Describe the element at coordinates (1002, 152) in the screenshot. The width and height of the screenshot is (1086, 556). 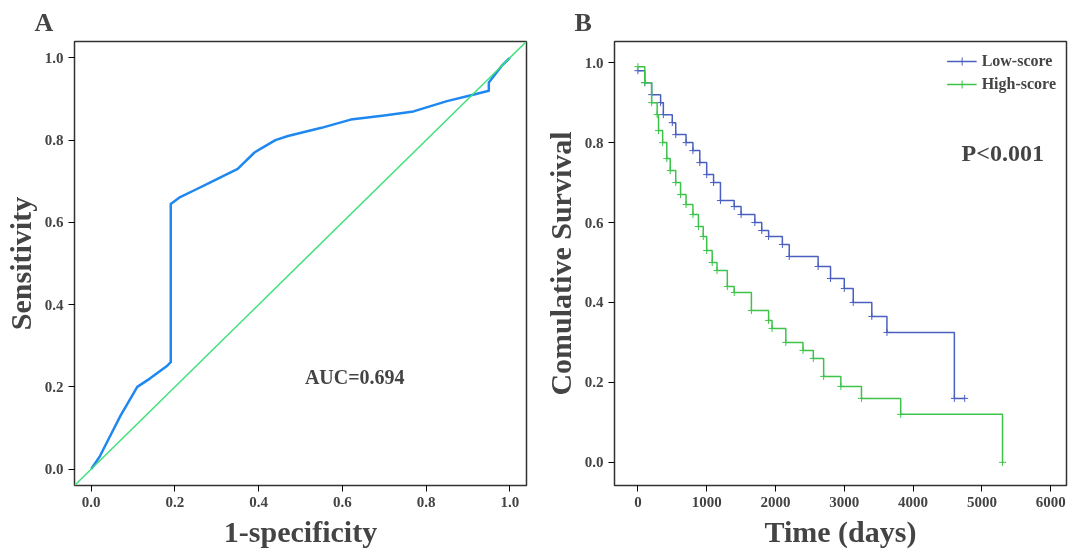
I see `annotation: P<0.001` at that location.